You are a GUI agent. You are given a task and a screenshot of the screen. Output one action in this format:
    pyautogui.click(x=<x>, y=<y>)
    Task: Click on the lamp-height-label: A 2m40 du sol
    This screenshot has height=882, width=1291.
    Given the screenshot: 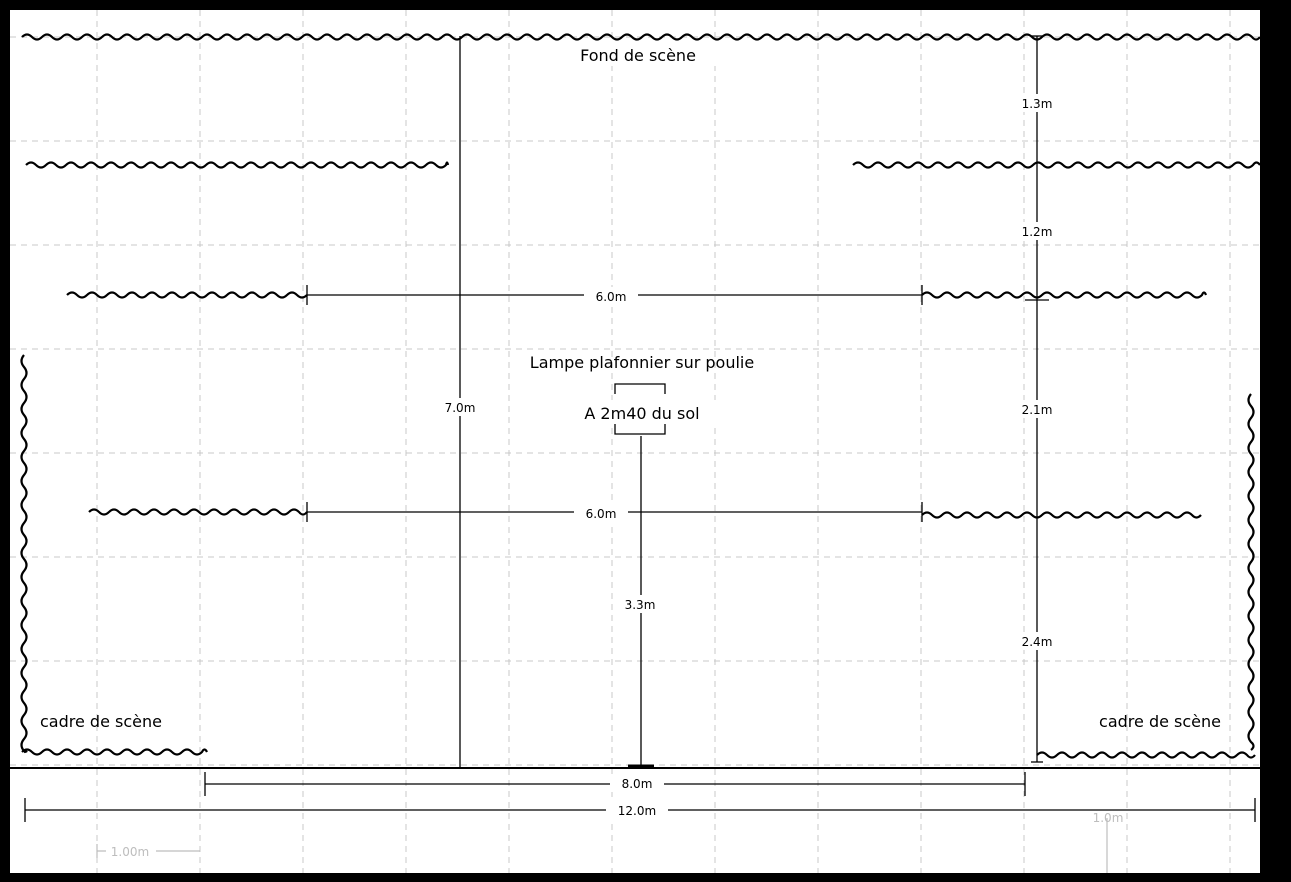 What is the action you would take?
    pyautogui.click(x=641, y=413)
    